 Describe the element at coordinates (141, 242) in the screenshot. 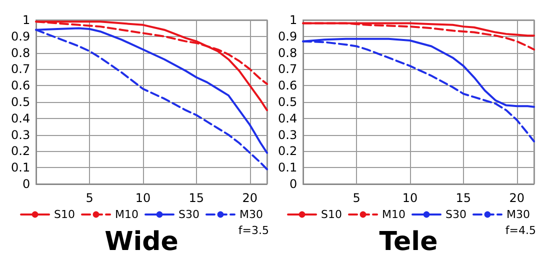

I see `text: Wide` at that location.